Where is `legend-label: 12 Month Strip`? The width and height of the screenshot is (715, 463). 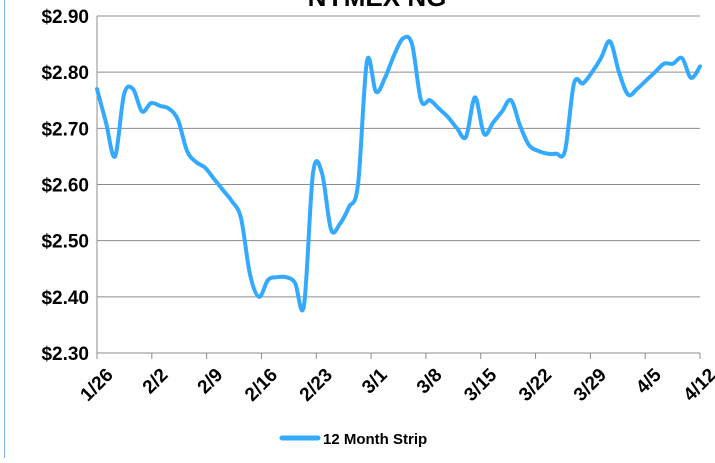 legend-label: 12 Month Strip is located at coordinates (375, 439).